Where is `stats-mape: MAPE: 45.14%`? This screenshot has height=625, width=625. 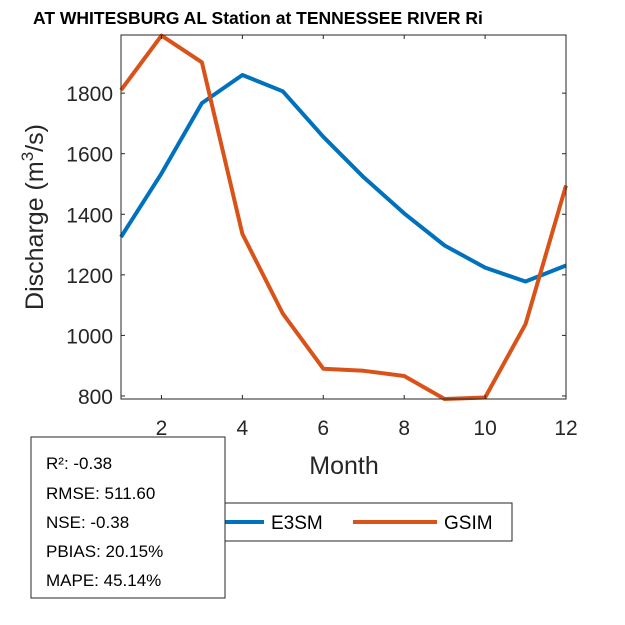 stats-mape: MAPE: 45.14% is located at coordinates (103, 580).